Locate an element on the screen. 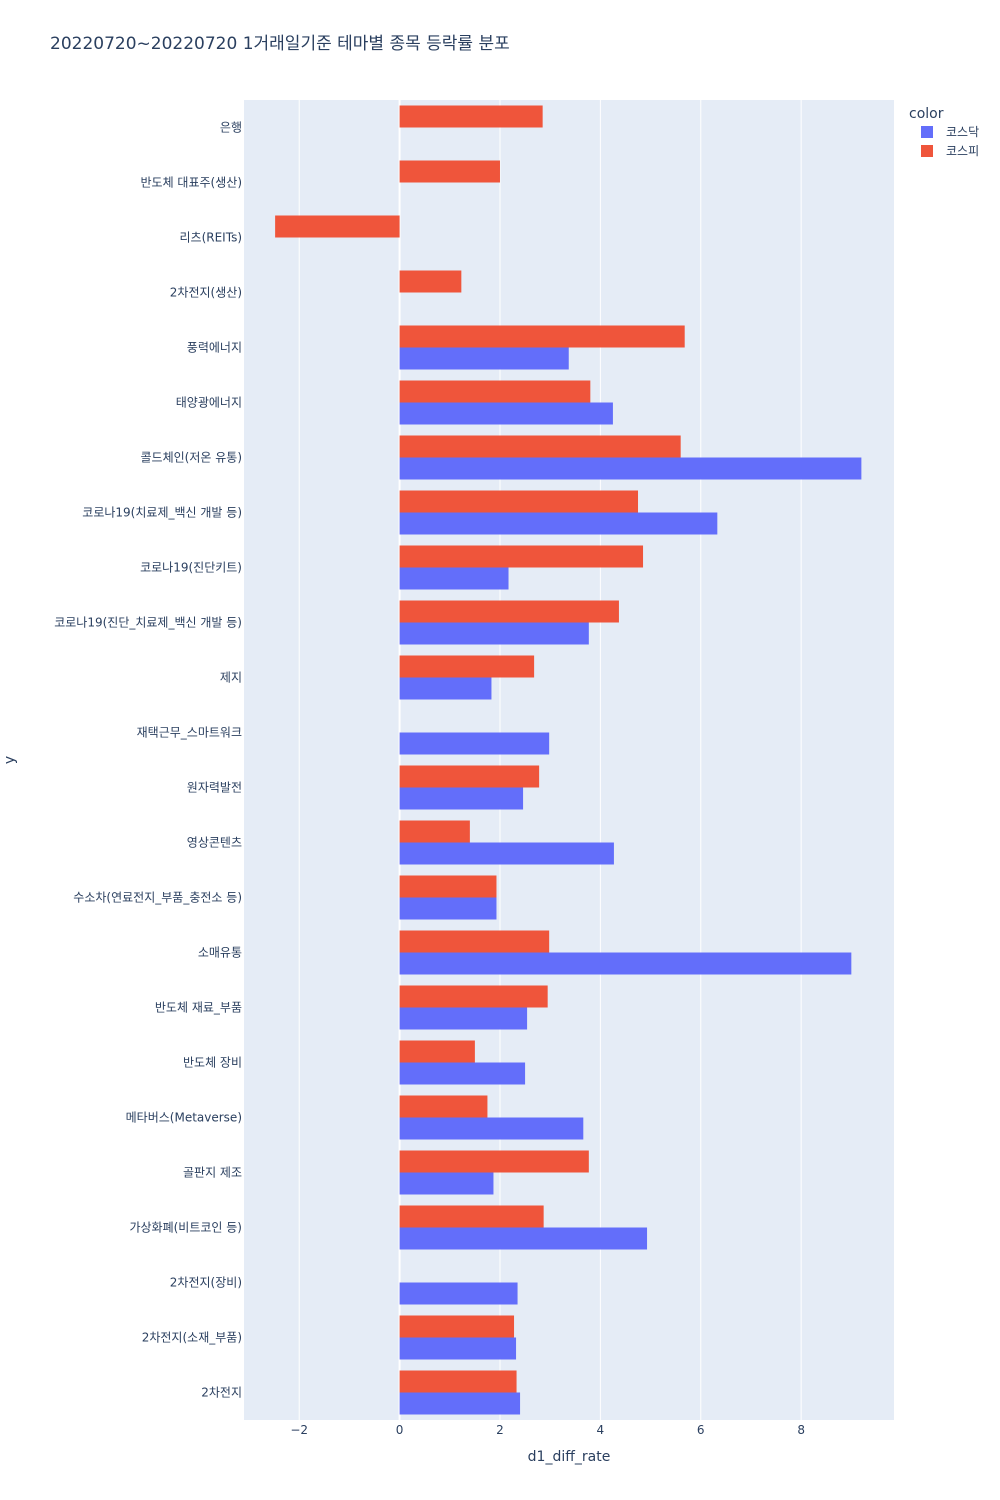 The height and width of the screenshot is (1500, 1000). y-tick-label: 소매유통 is located at coordinates (220, 953).